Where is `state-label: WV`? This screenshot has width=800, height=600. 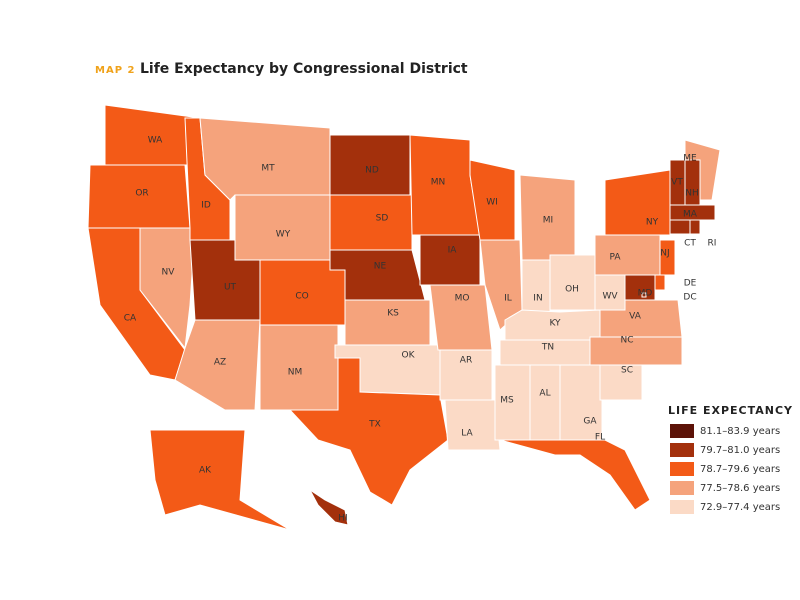
state-label: WV is located at coordinates (610, 297).